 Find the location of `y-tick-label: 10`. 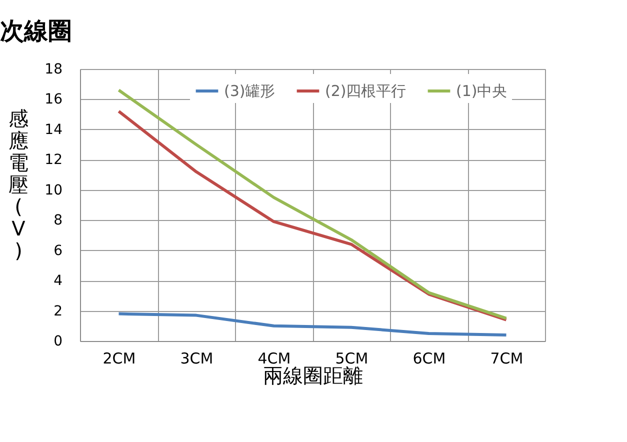

y-tick-label: 10 is located at coordinates (53, 190).